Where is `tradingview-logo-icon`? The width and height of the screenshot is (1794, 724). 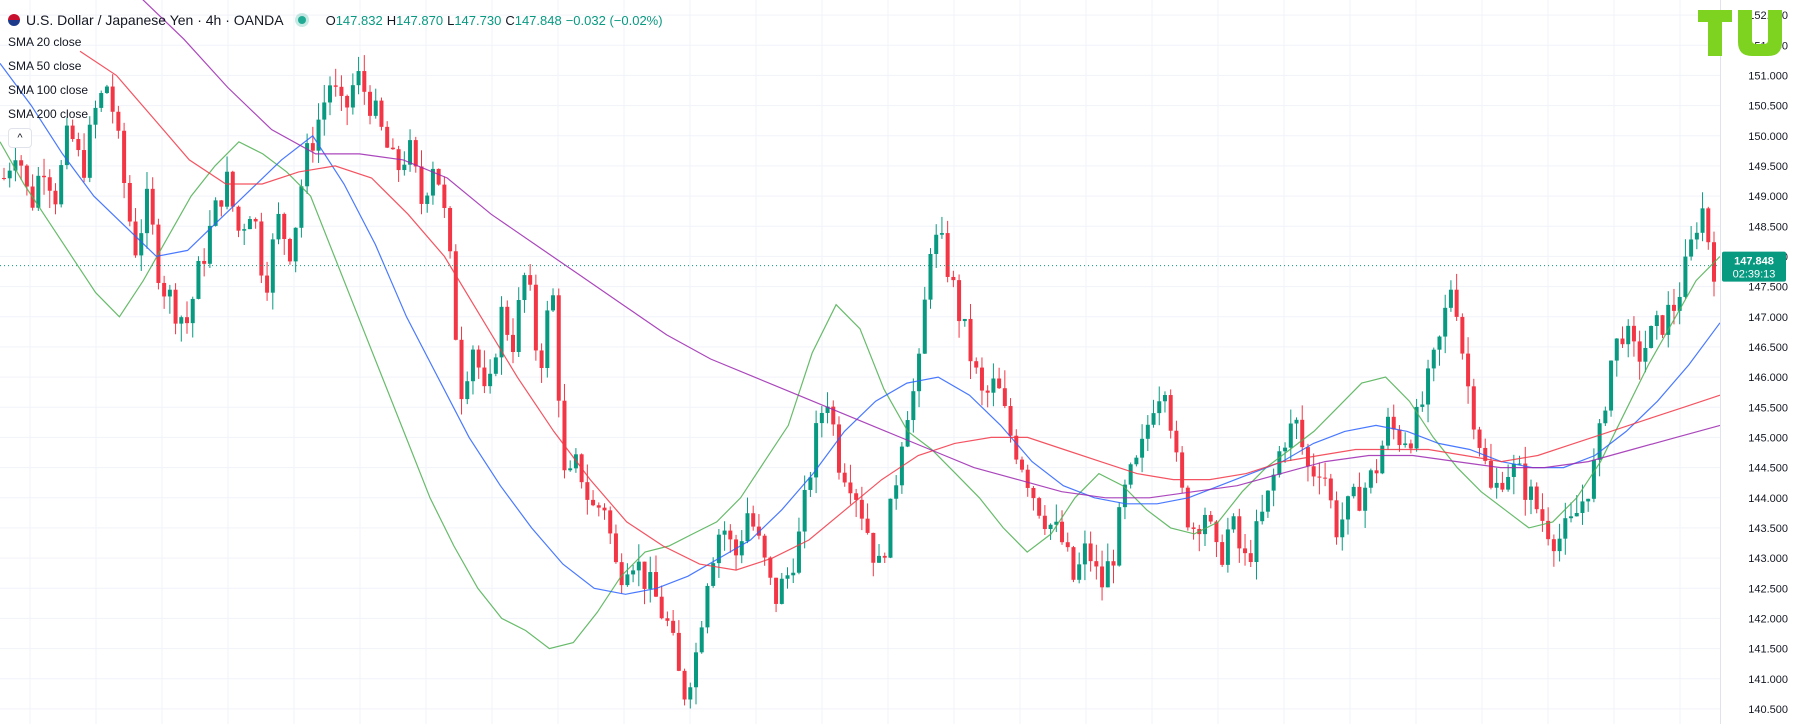 tradingview-logo-icon is located at coordinates (1740, 33).